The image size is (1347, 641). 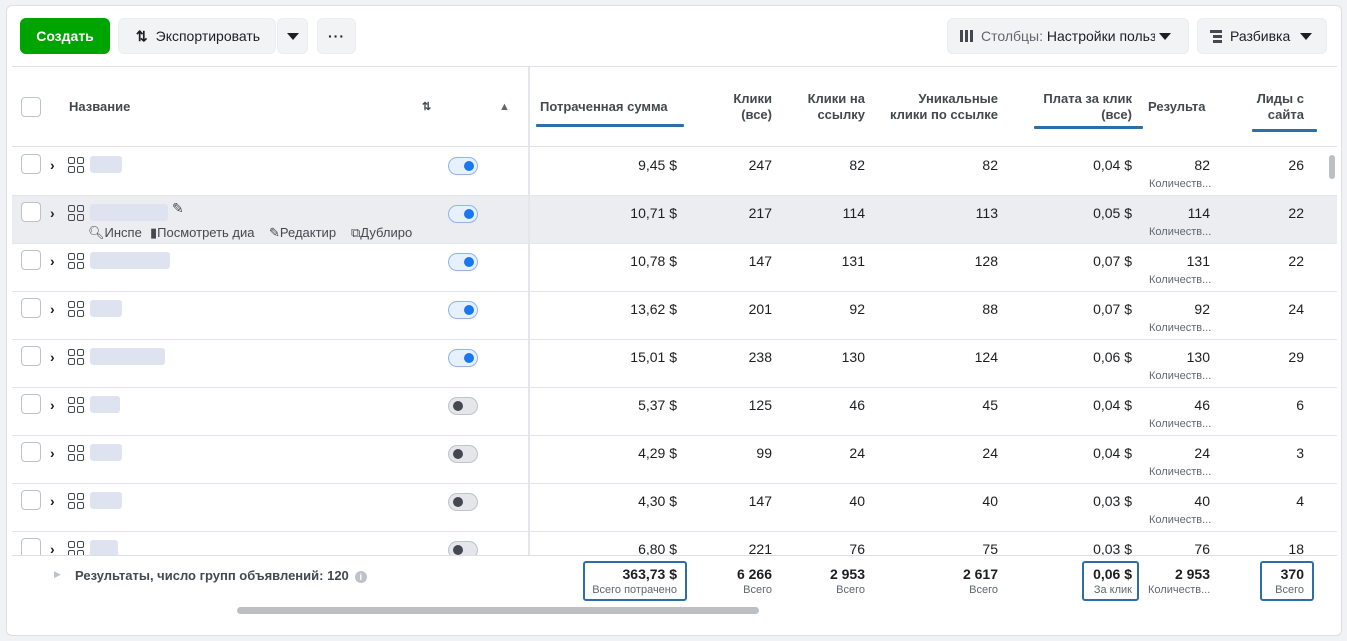 What do you see at coordinates (657, 165) in the screenshot?
I see `cell-spent: 9,45 $` at bounding box center [657, 165].